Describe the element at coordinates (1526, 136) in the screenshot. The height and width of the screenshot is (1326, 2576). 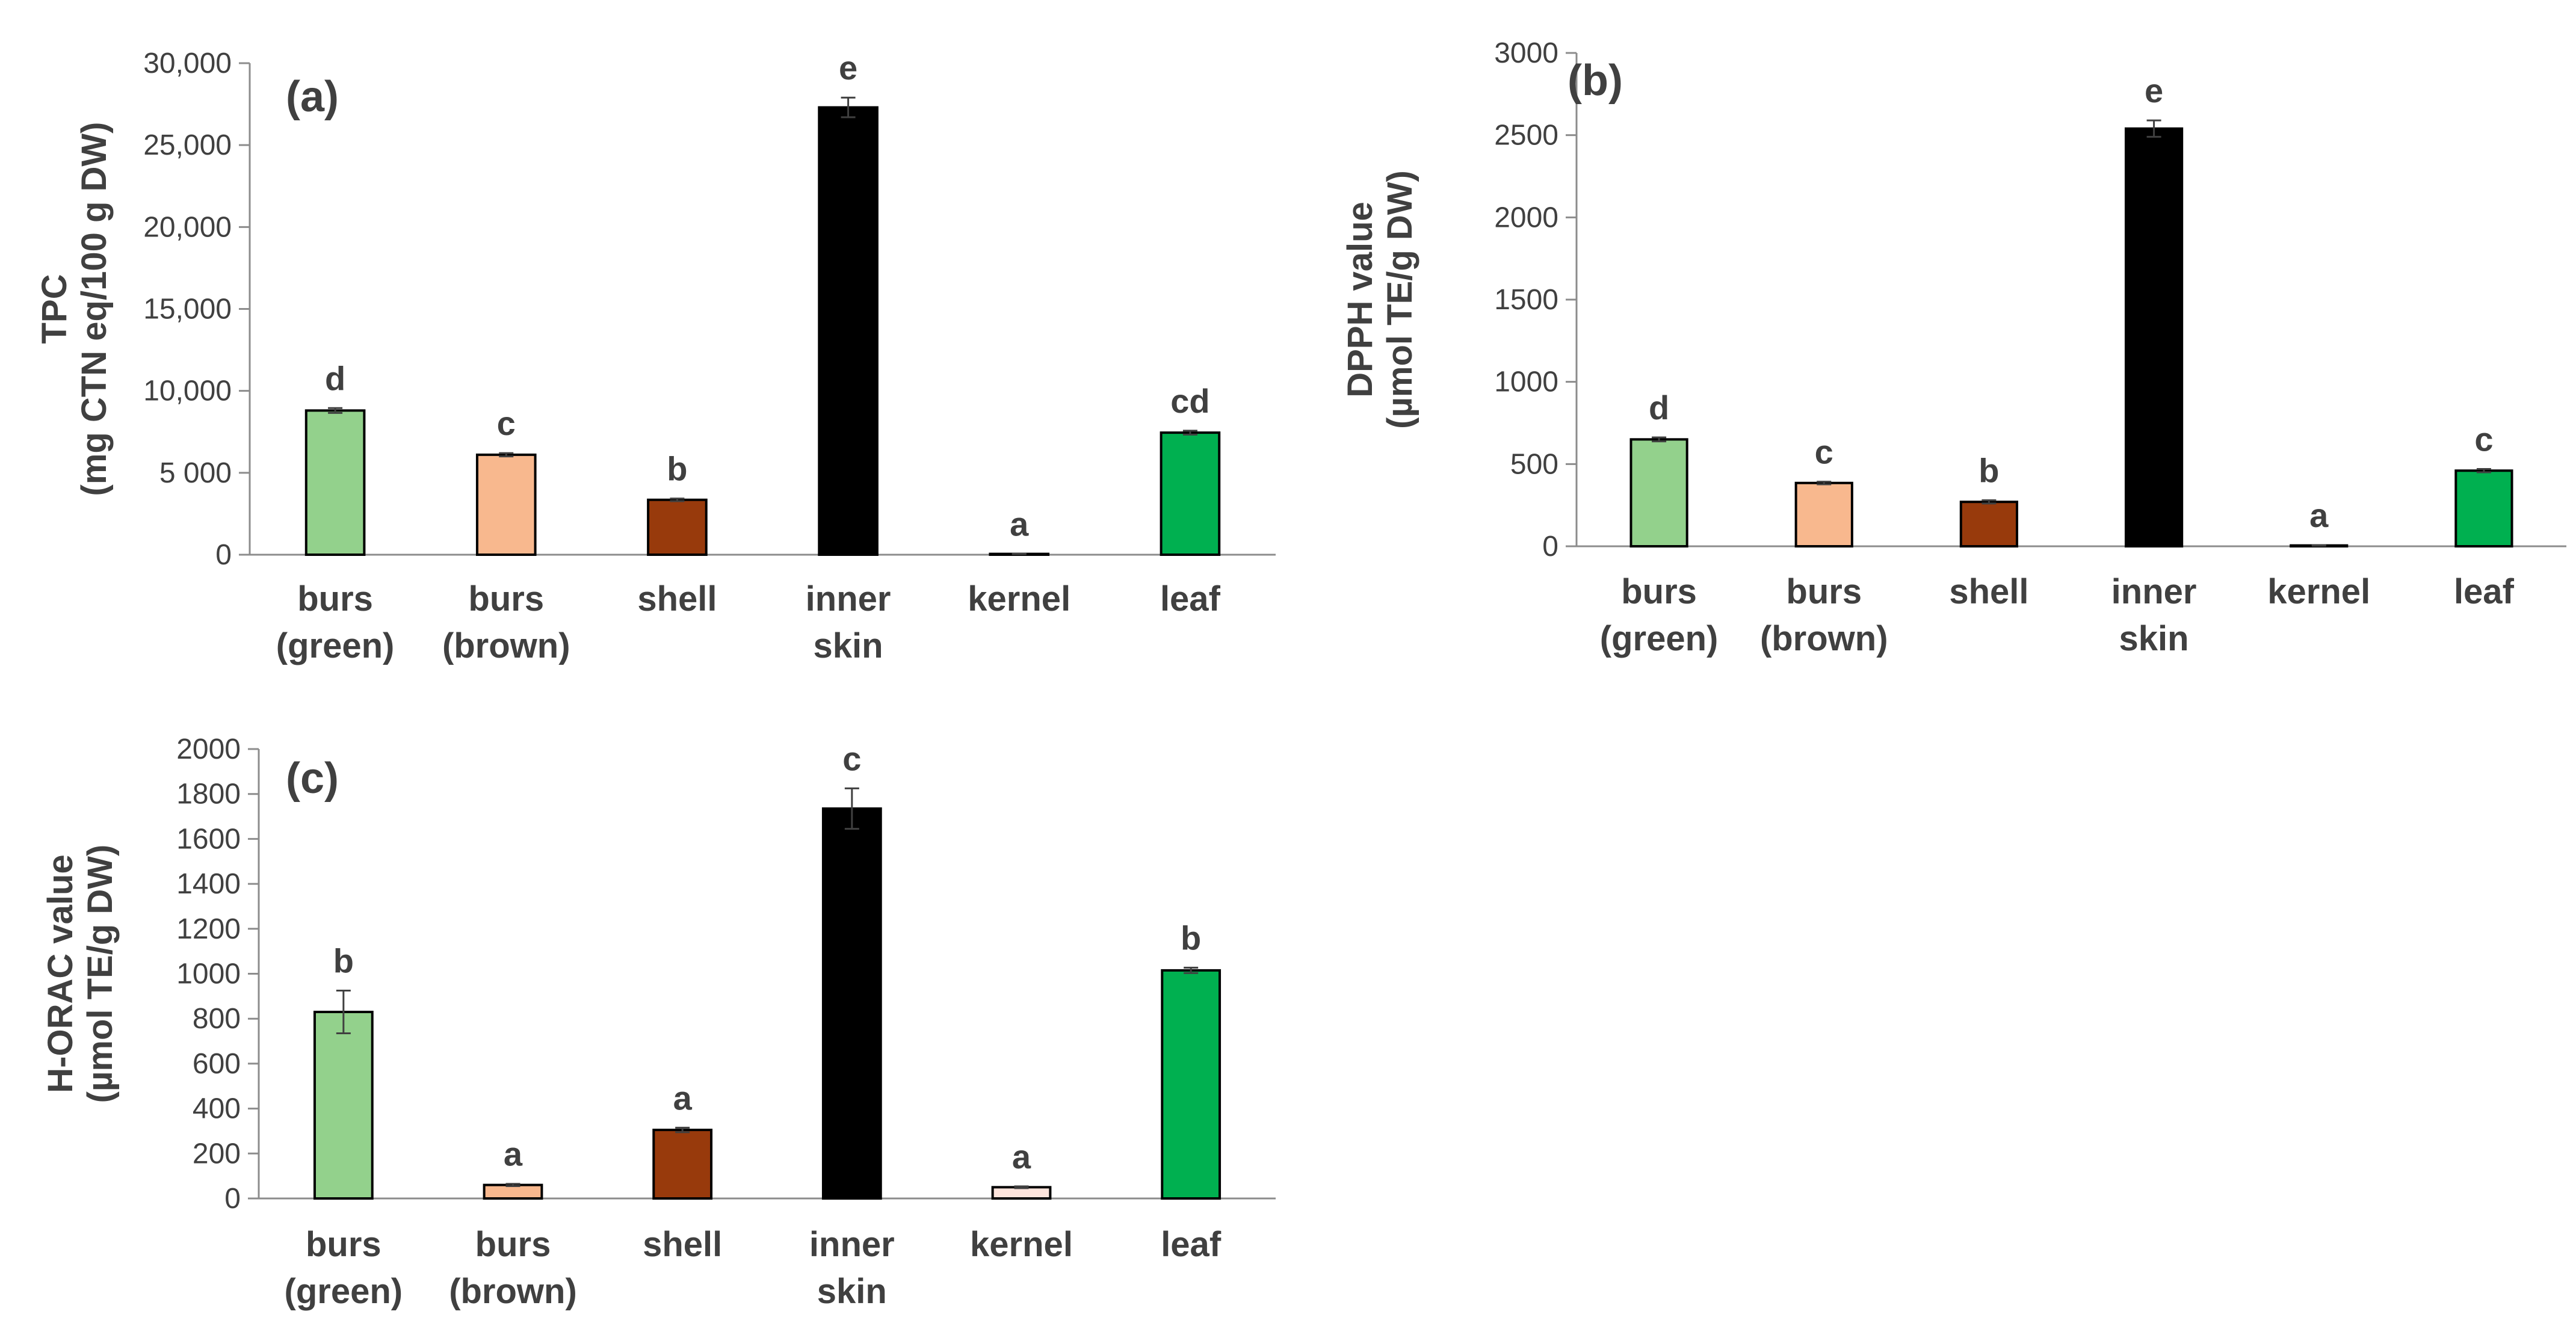
I see `y-tick-label: 2500` at that location.